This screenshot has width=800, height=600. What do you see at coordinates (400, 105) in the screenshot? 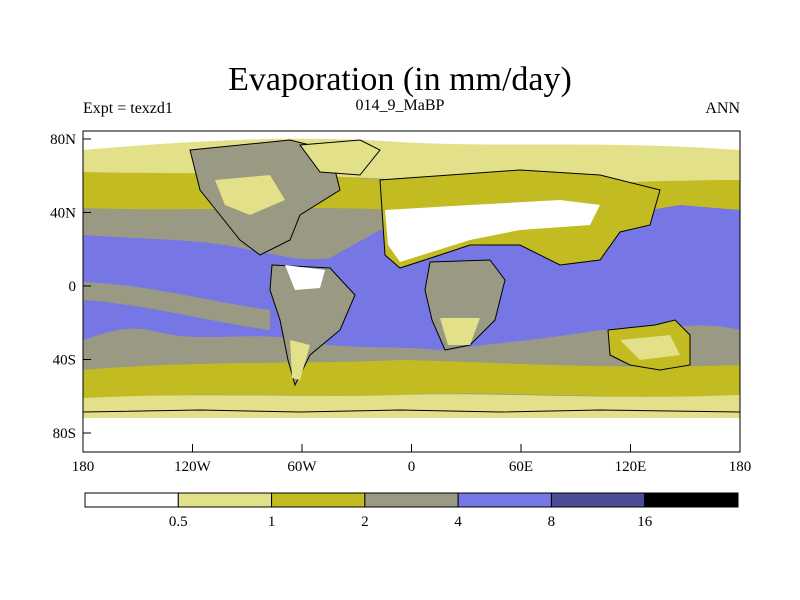
I see `time-label: 014_9_MaBP` at bounding box center [400, 105].